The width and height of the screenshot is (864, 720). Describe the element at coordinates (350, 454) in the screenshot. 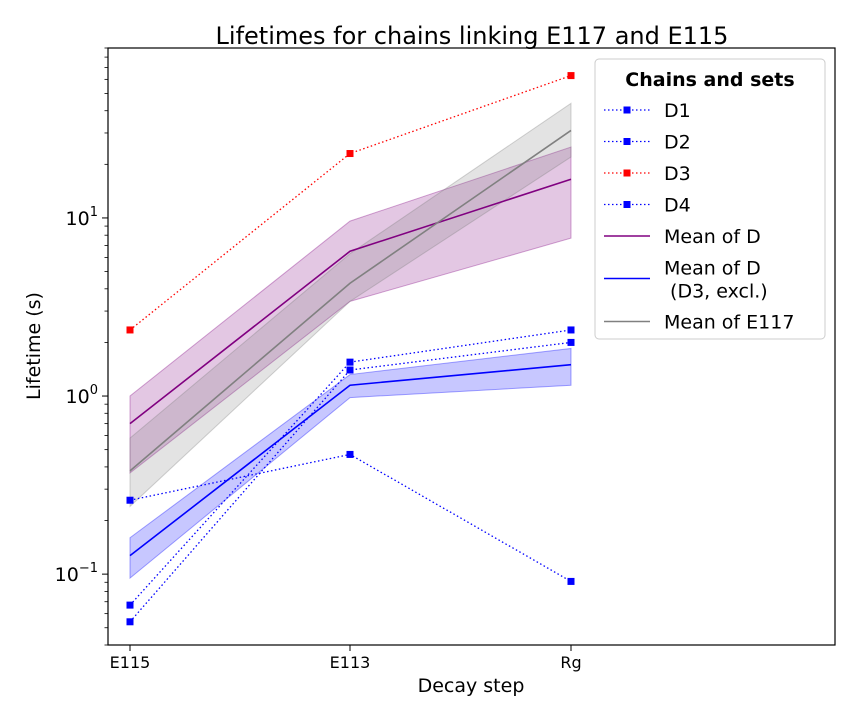

I see `point-d4-e113` at that location.